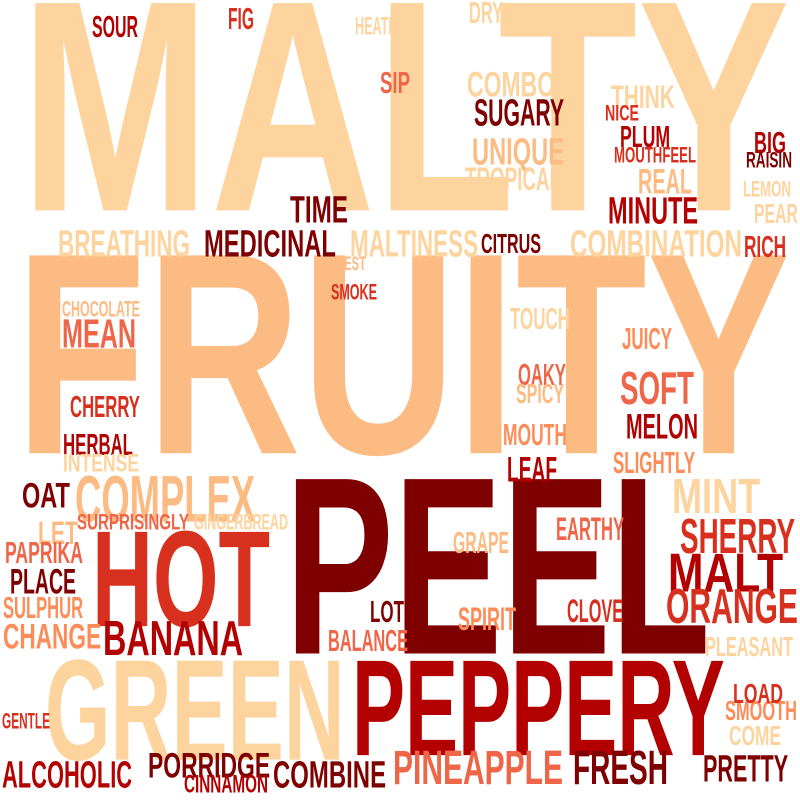 This screenshot has height=800, width=800. What do you see at coordinates (767, 189) in the screenshot?
I see `word-lemon: LEMON` at bounding box center [767, 189].